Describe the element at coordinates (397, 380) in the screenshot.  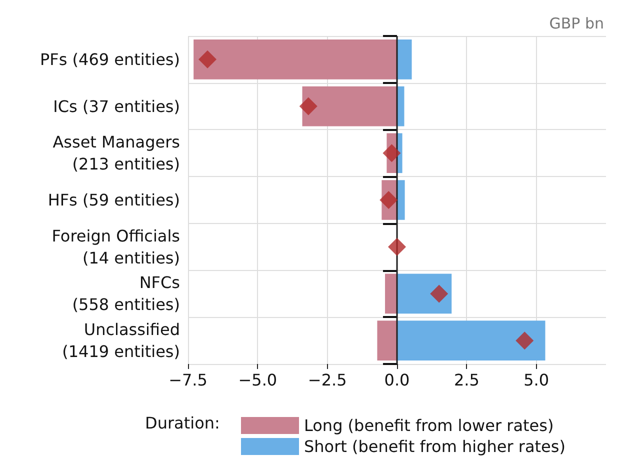
I see `x-tick-label: 0.0` at that location.